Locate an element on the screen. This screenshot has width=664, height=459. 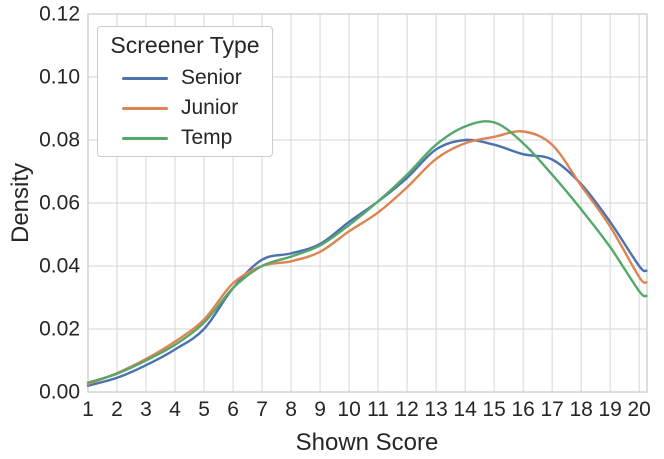
y-tick-label: 0.10 is located at coordinates (59, 77).